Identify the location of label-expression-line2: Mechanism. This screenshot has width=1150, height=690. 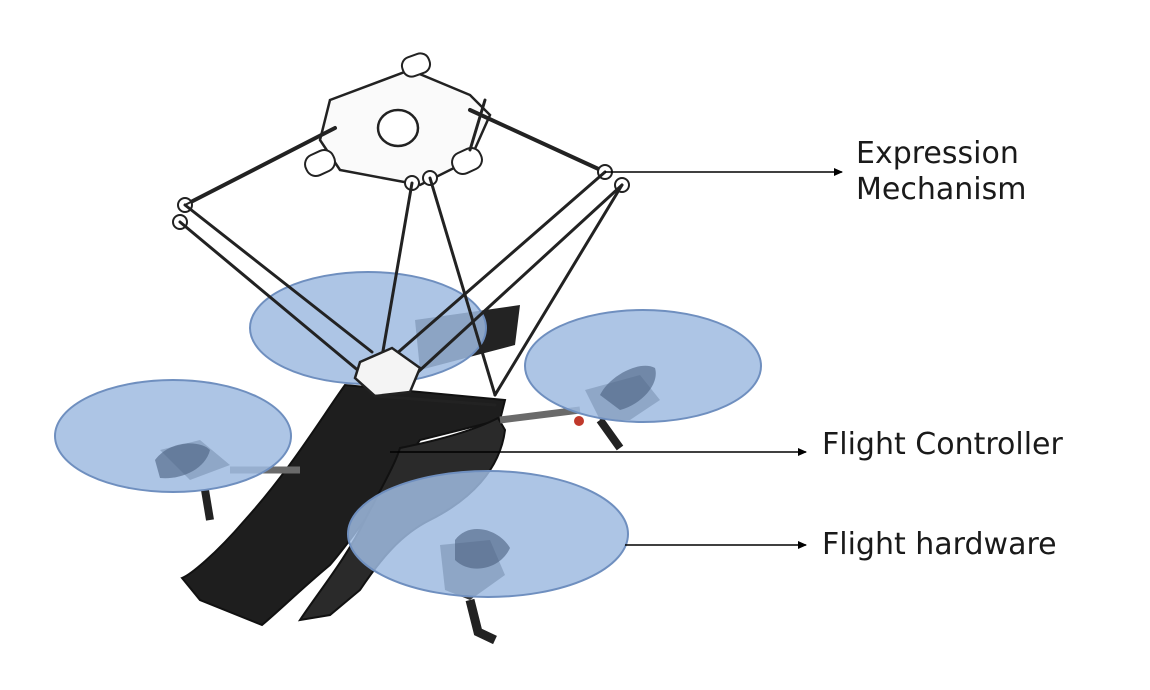
(941, 189).